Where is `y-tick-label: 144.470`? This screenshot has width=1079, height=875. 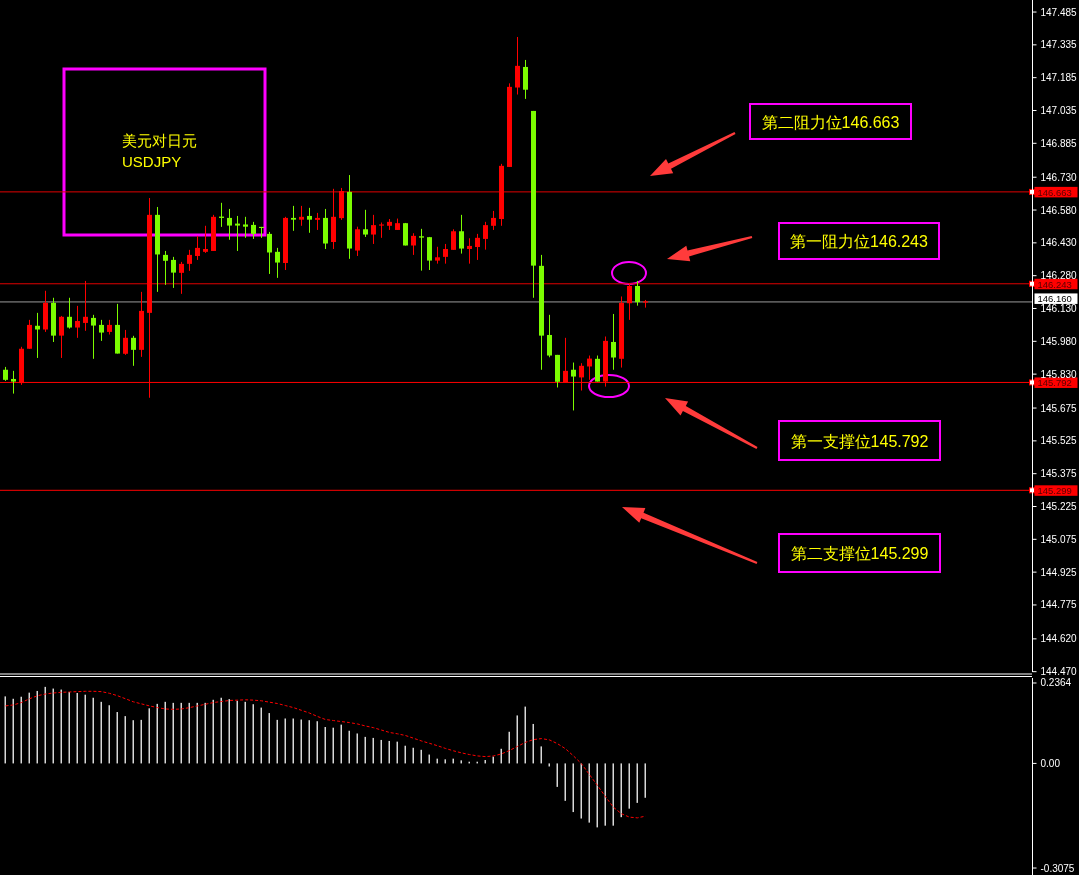 y-tick-label: 144.470 is located at coordinates (1059, 672).